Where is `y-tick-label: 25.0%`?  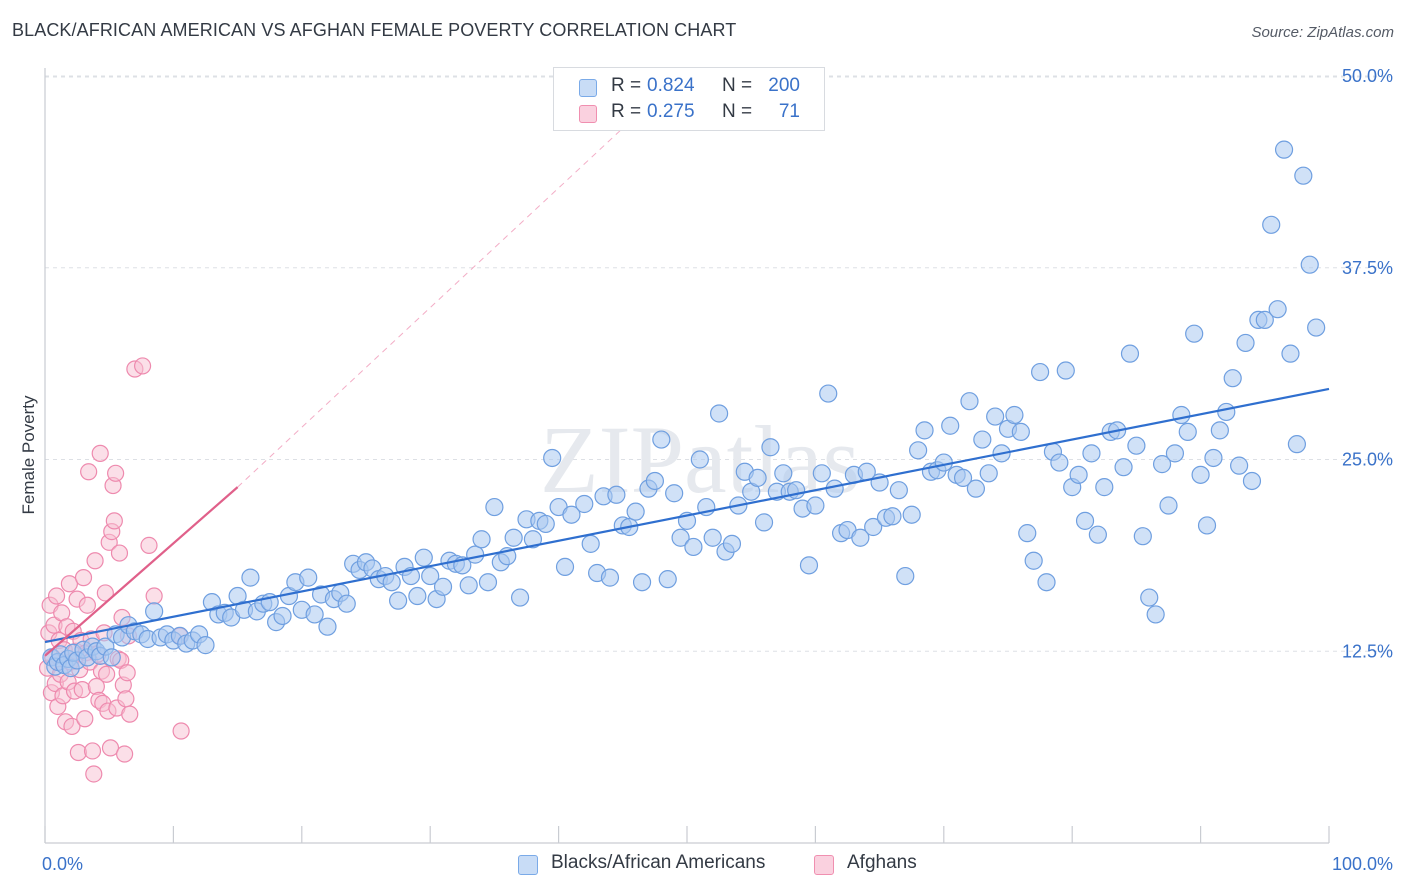
y-tick-label: 25.0% is located at coordinates (1367, 460).